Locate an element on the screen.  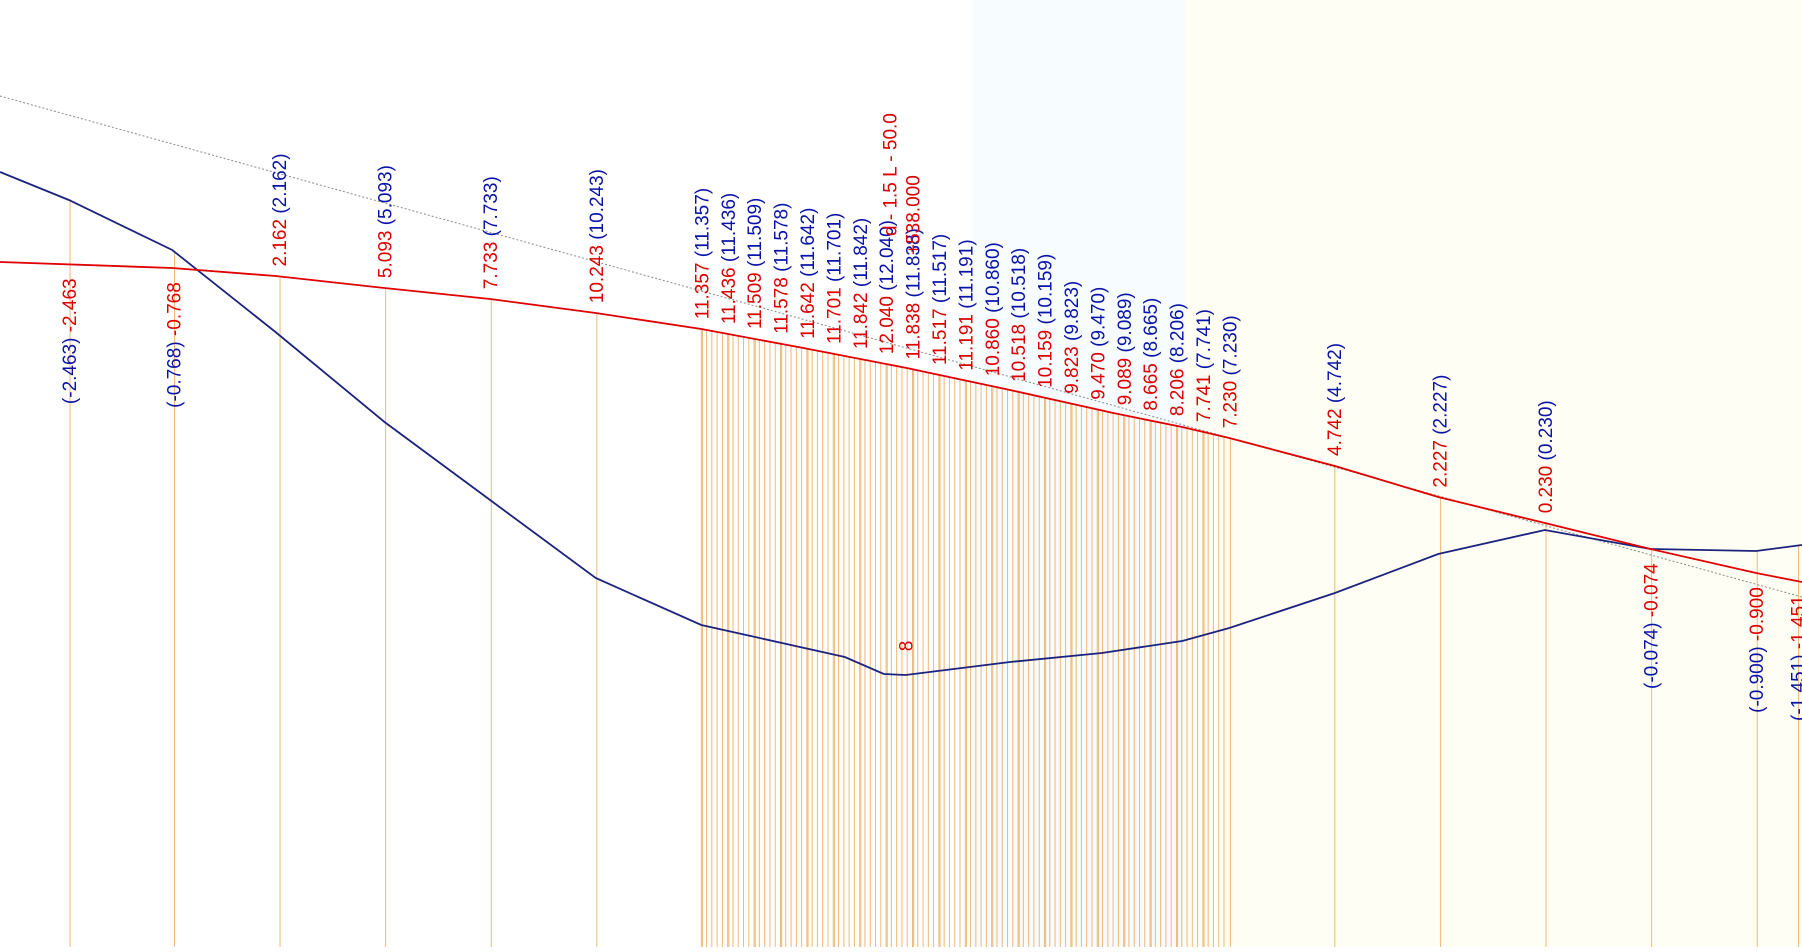
design-elevation: 11.509 is located at coordinates (755, 298).